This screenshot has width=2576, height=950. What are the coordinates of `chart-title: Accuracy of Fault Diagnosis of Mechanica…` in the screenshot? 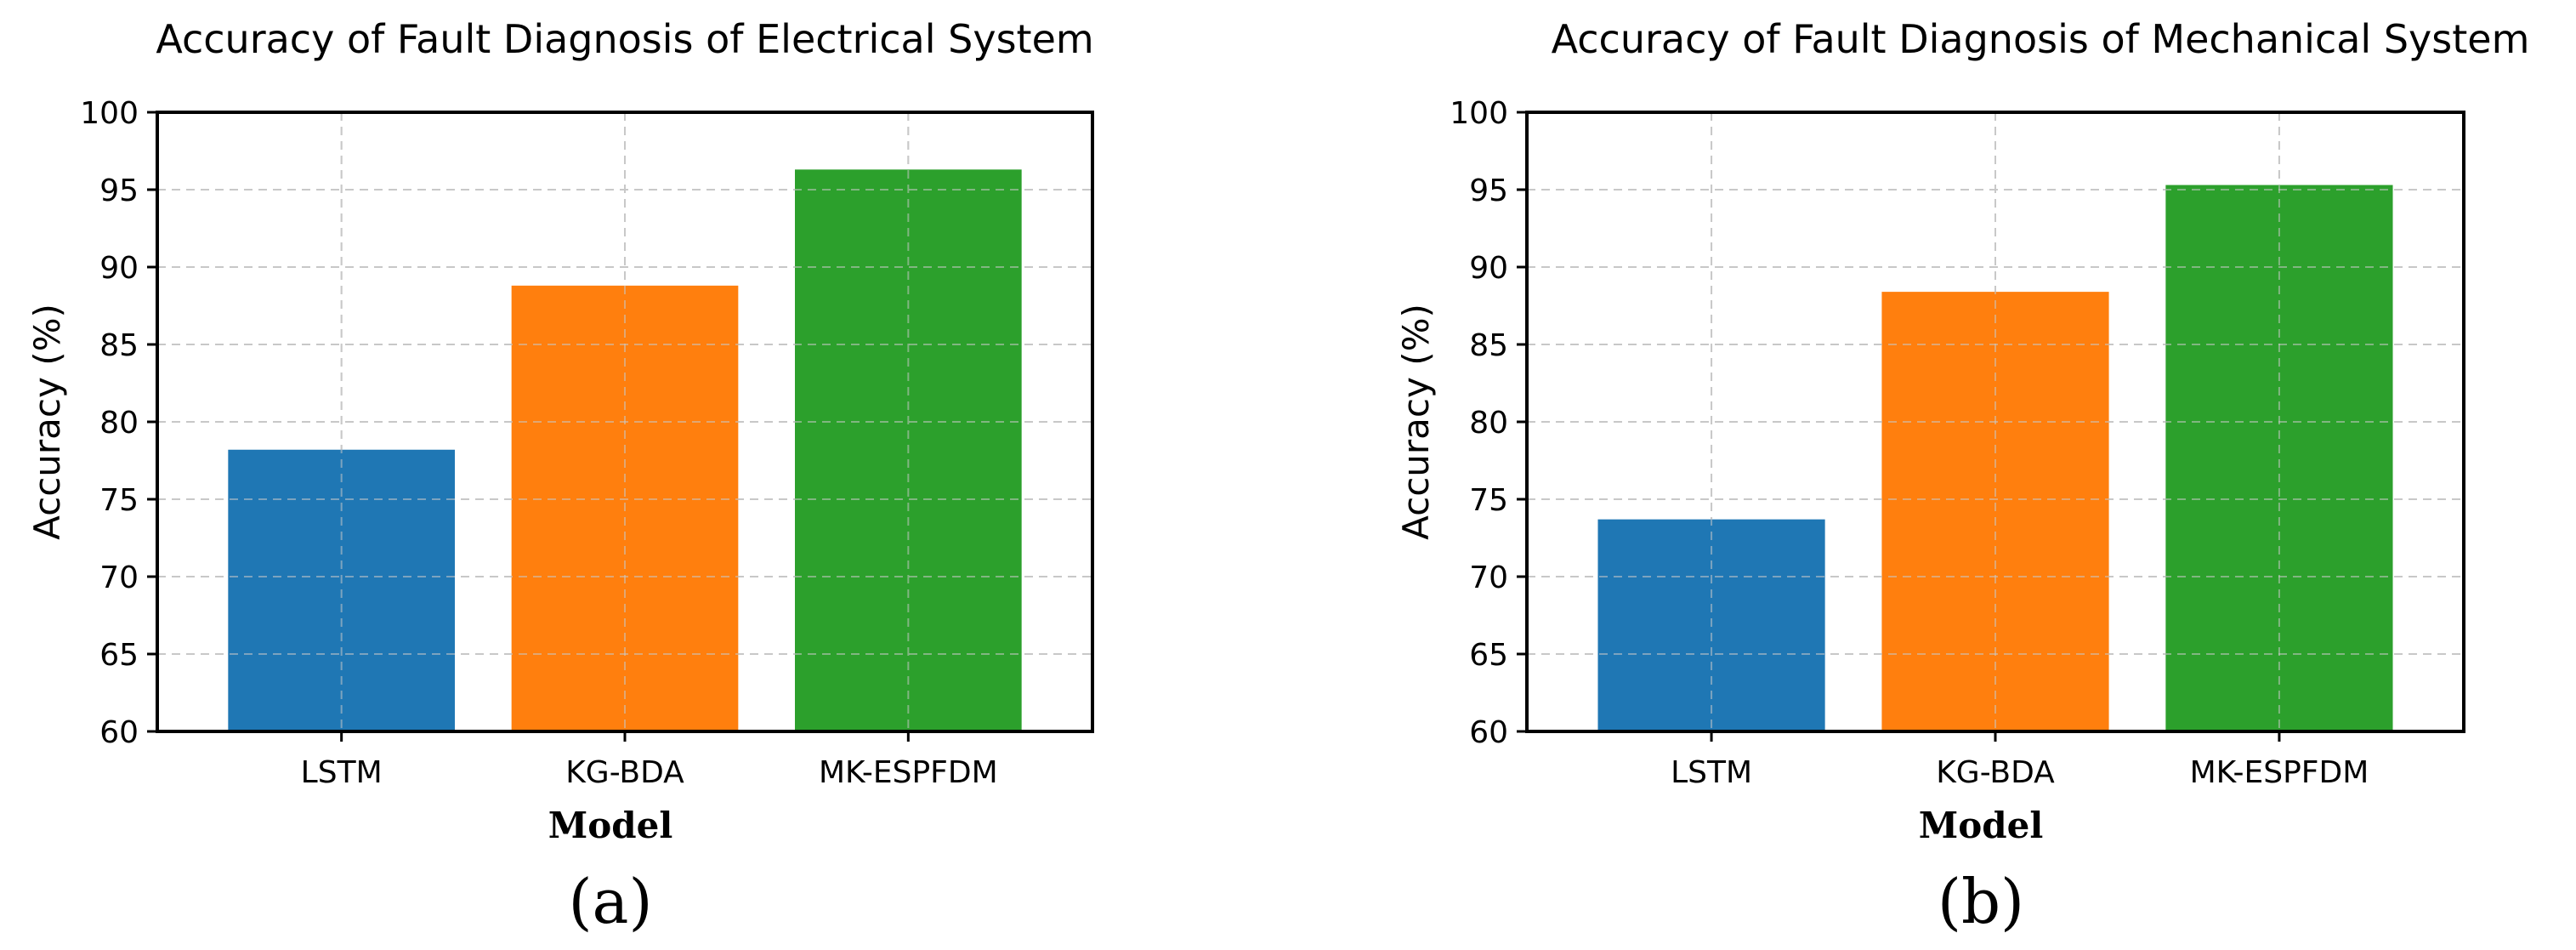 It's located at (2041, 39).